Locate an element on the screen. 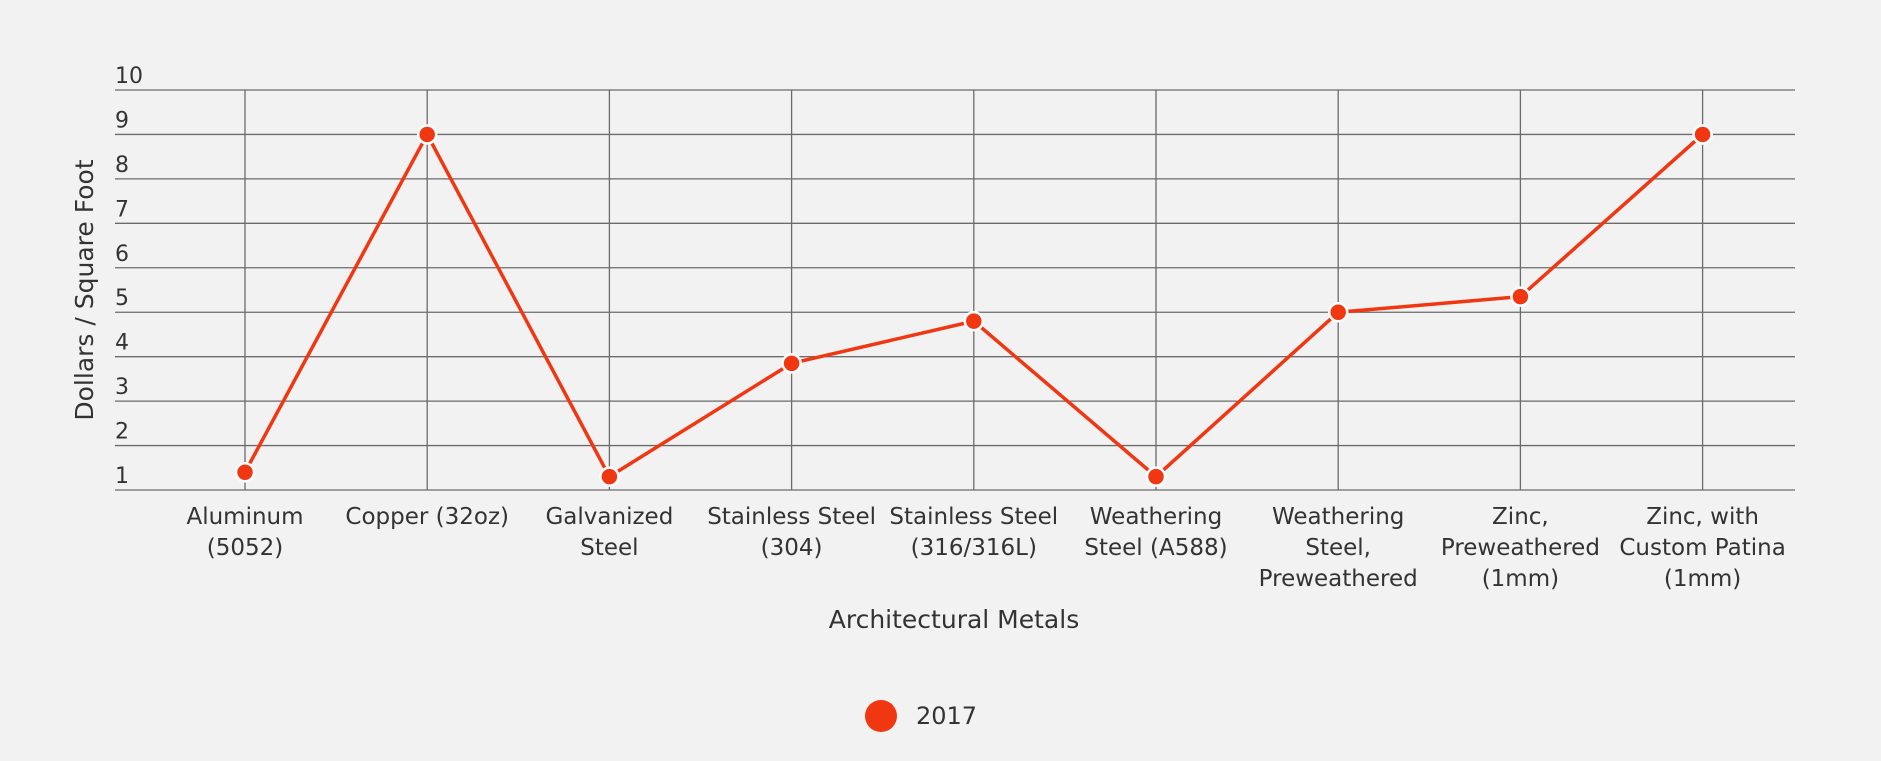  y-tick-label: 8 is located at coordinates (122, 165).